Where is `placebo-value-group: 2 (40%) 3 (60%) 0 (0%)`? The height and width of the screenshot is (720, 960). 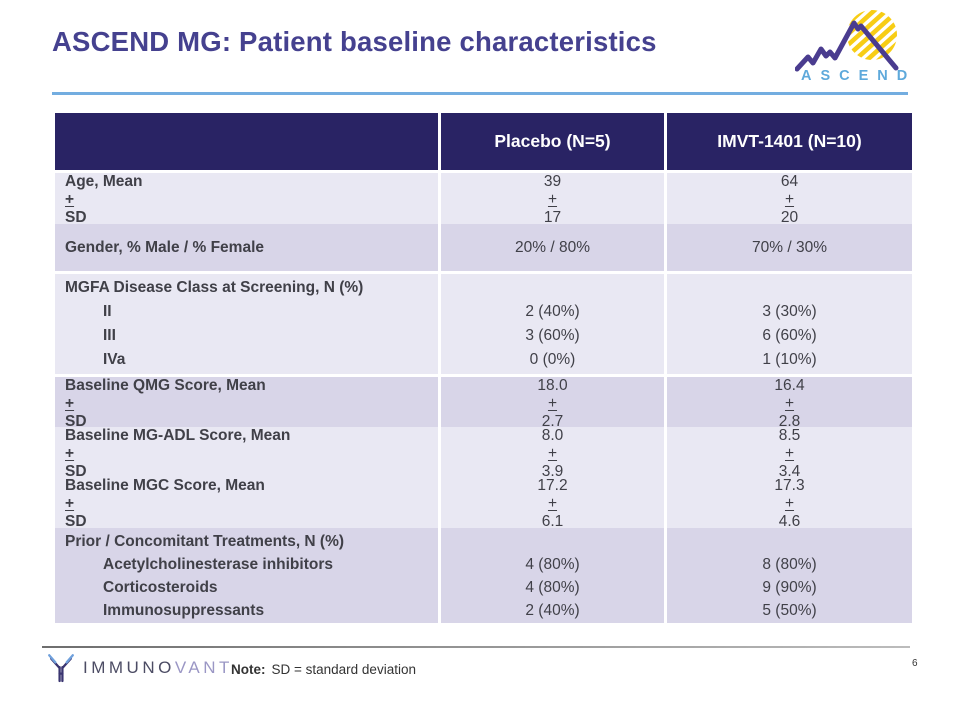
placebo-value-group: 2 (40%) 3 (60%) 0 (0%) is located at coordinates (552, 324).